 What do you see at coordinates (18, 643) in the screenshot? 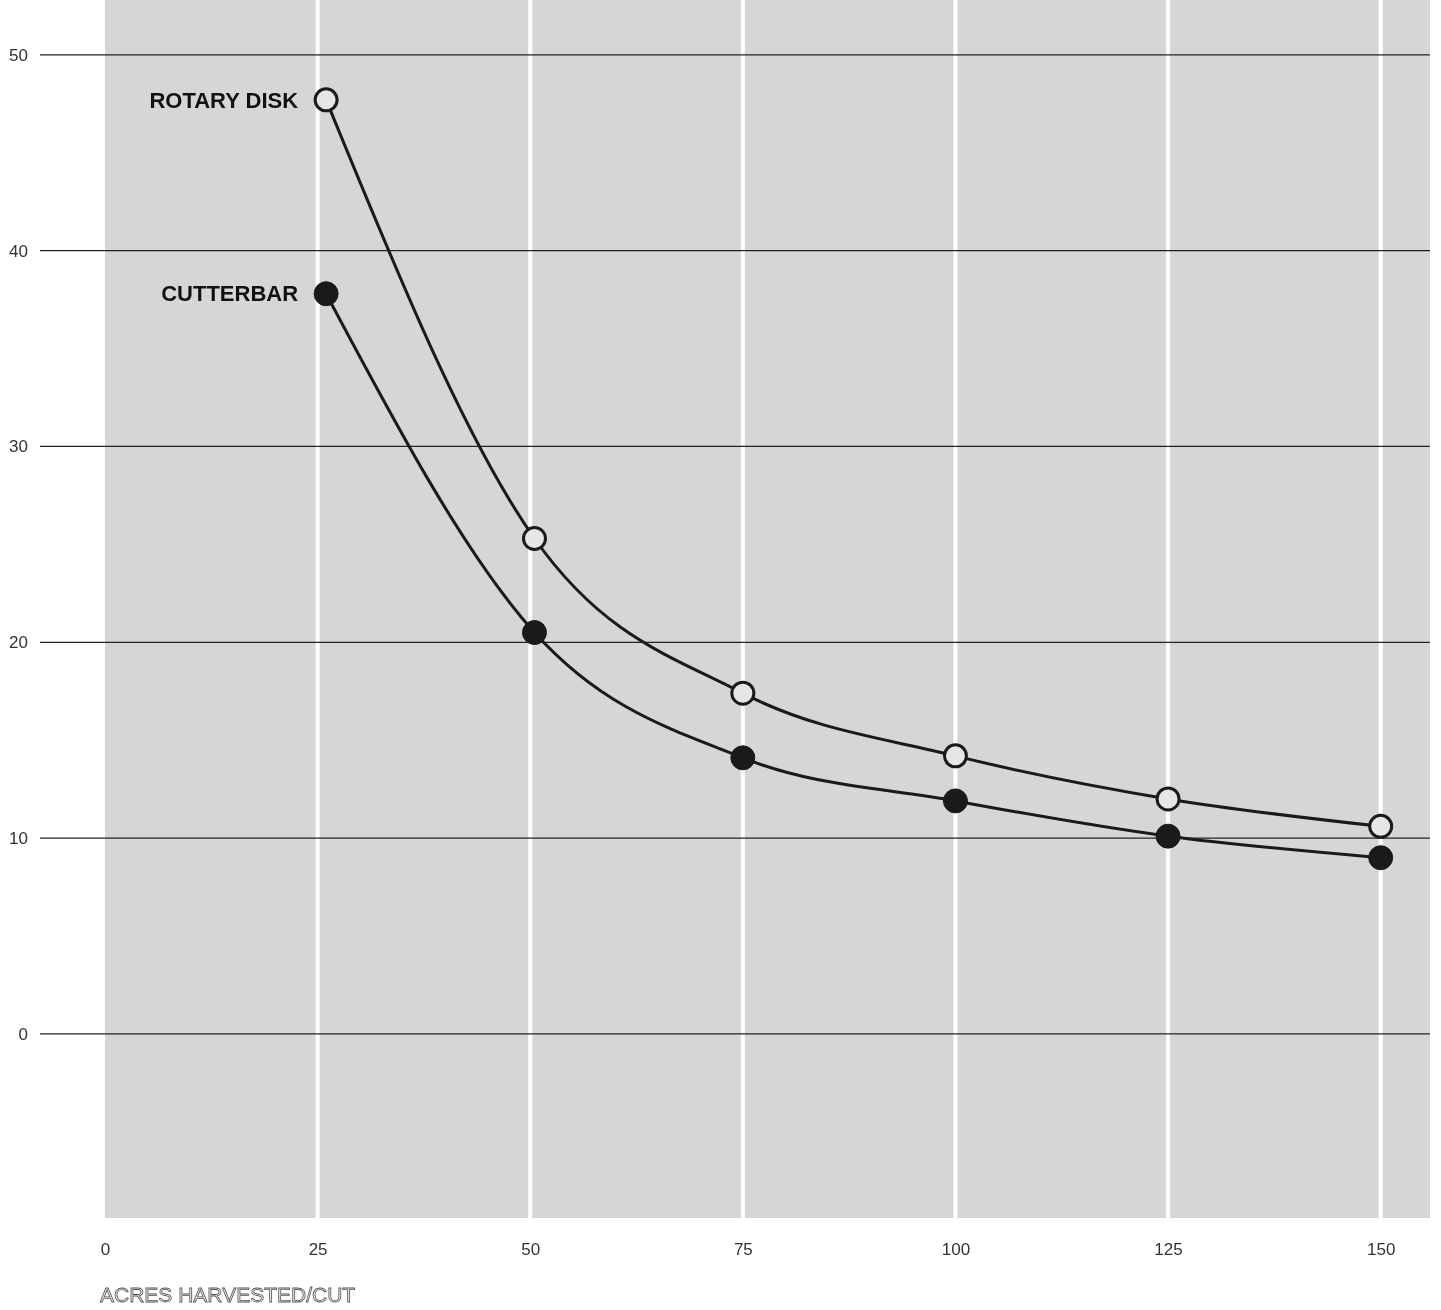
I see `y-tick-label: 20` at bounding box center [18, 643].